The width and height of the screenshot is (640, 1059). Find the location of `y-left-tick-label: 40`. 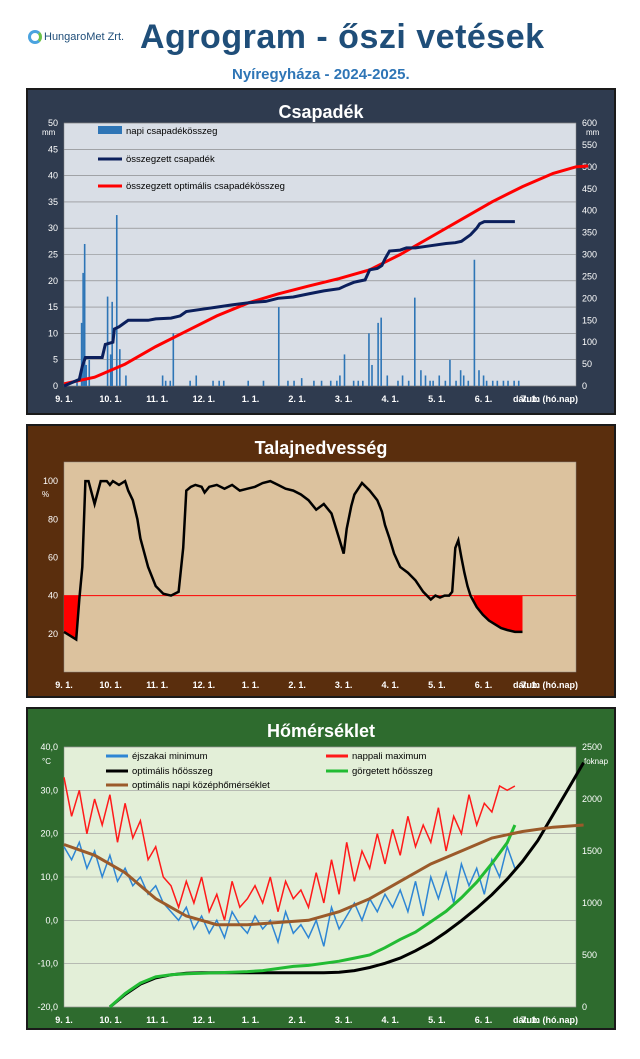

y-left-tick-label: 40 is located at coordinates (53, 176).